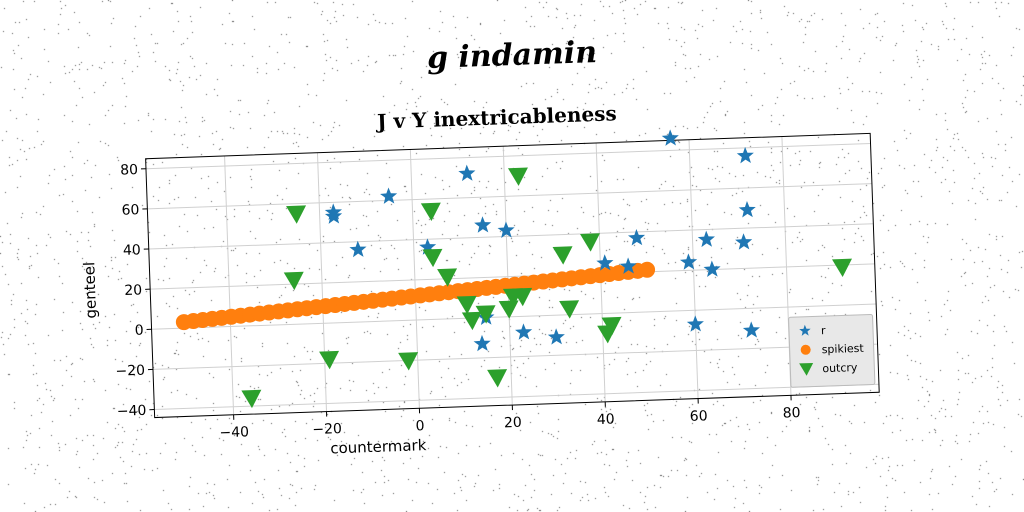 The height and width of the screenshot is (512, 1024). Describe the element at coordinates (378, 446) in the screenshot. I see `x-axis-label: countermark` at that location.